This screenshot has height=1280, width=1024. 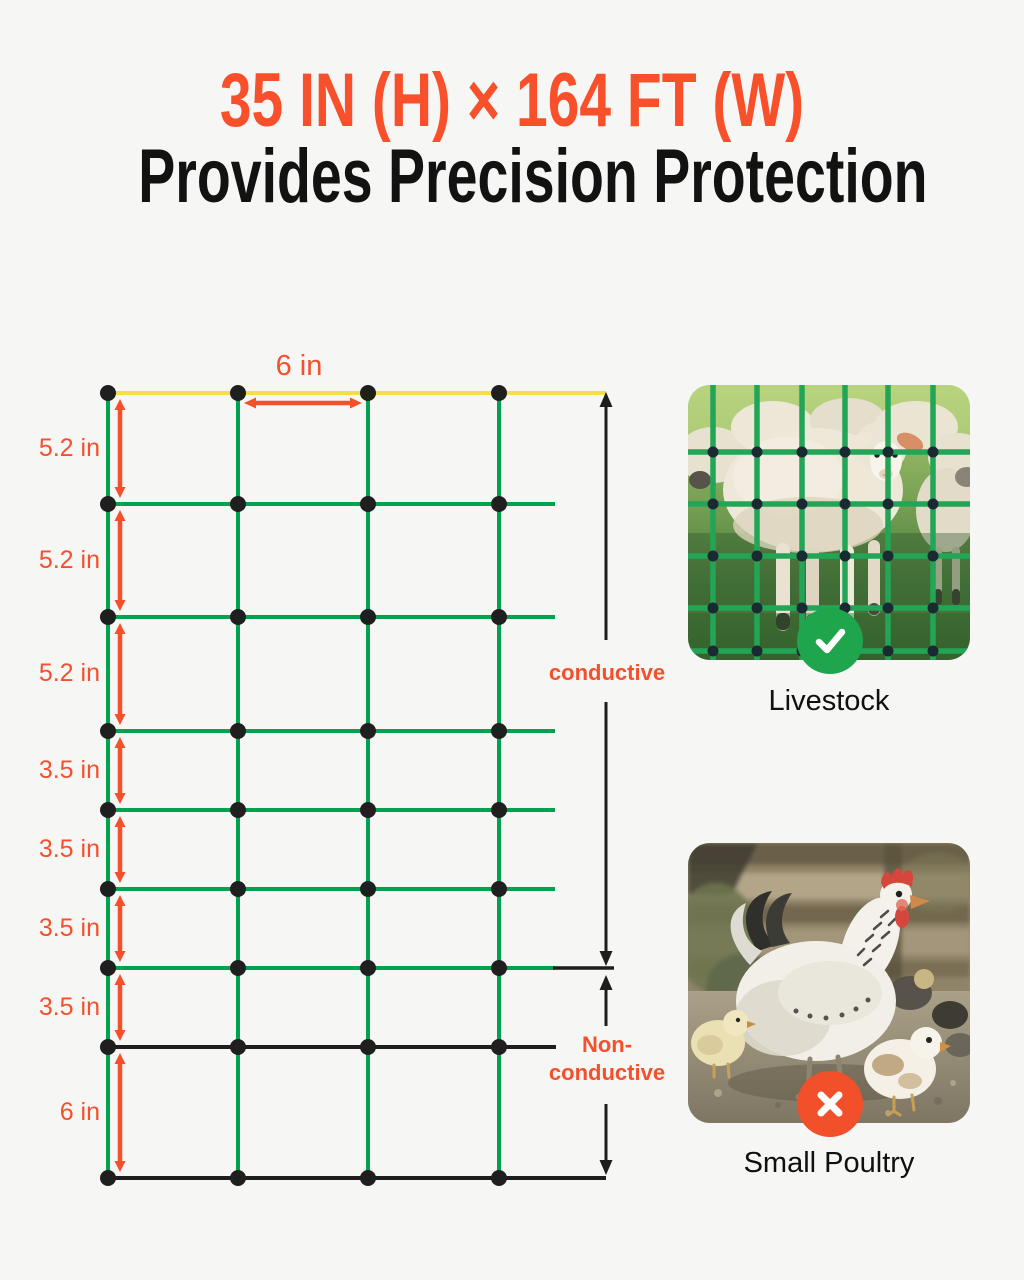 What do you see at coordinates (607, 1072) in the screenshot?
I see `non-conductive-line-2: conductive` at bounding box center [607, 1072].